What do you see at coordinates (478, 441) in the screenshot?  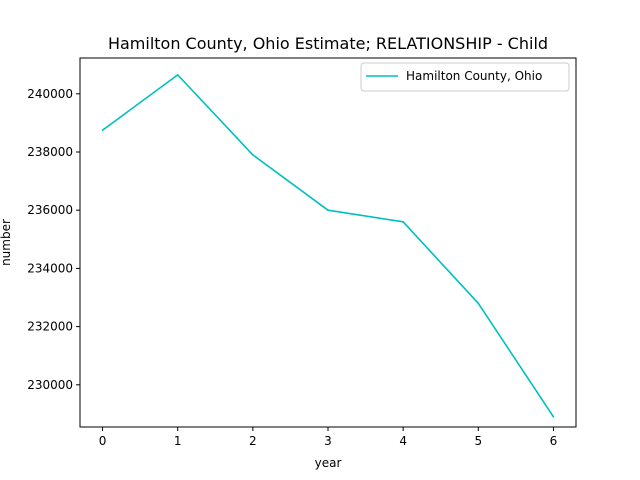 I see `x-tick-label: 5` at bounding box center [478, 441].